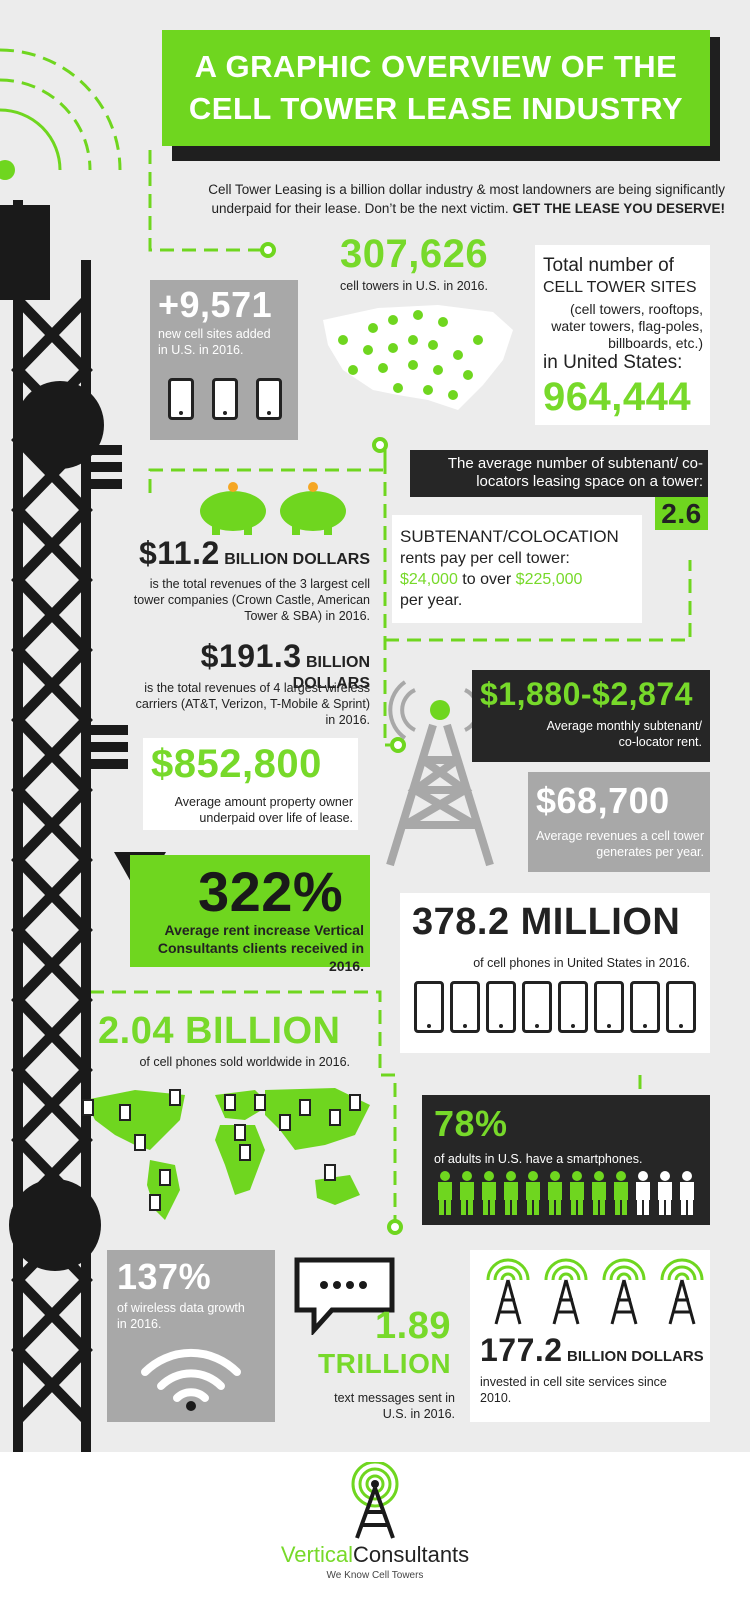 This screenshot has height=1600, width=750. What do you see at coordinates (375, 1500) in the screenshot?
I see `logo-tower-icon` at bounding box center [375, 1500].